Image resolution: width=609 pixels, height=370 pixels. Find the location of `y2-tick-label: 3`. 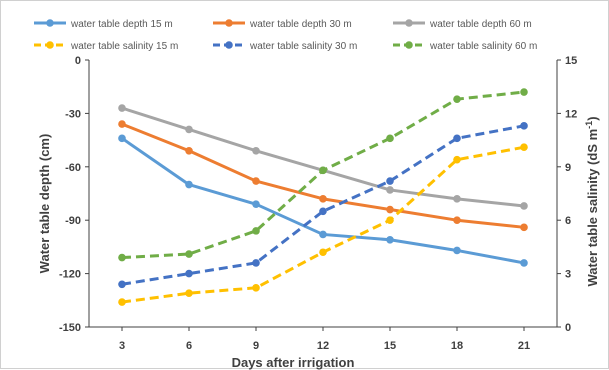

y2-tick-label: 3 is located at coordinates (568, 275).